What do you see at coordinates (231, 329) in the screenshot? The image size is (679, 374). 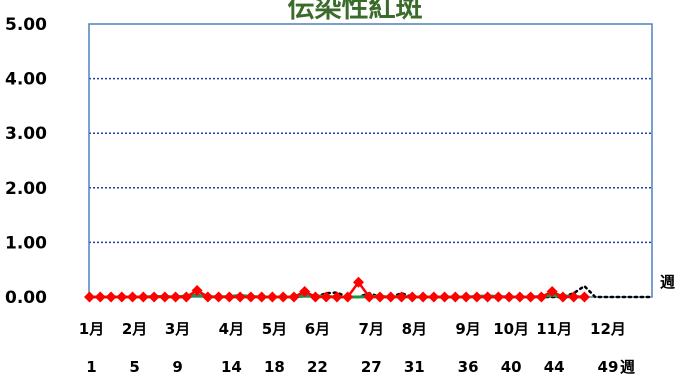 I see `month-label: 4月` at bounding box center [231, 329].